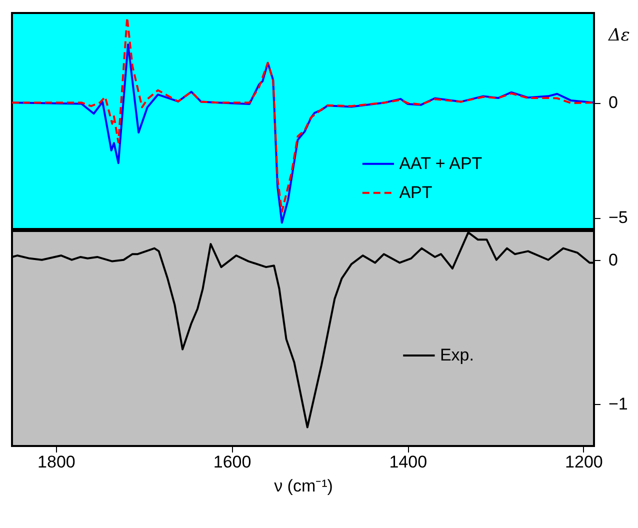  What do you see at coordinates (440, 163) in the screenshot?
I see `legend-label: AAT + APT` at bounding box center [440, 163].